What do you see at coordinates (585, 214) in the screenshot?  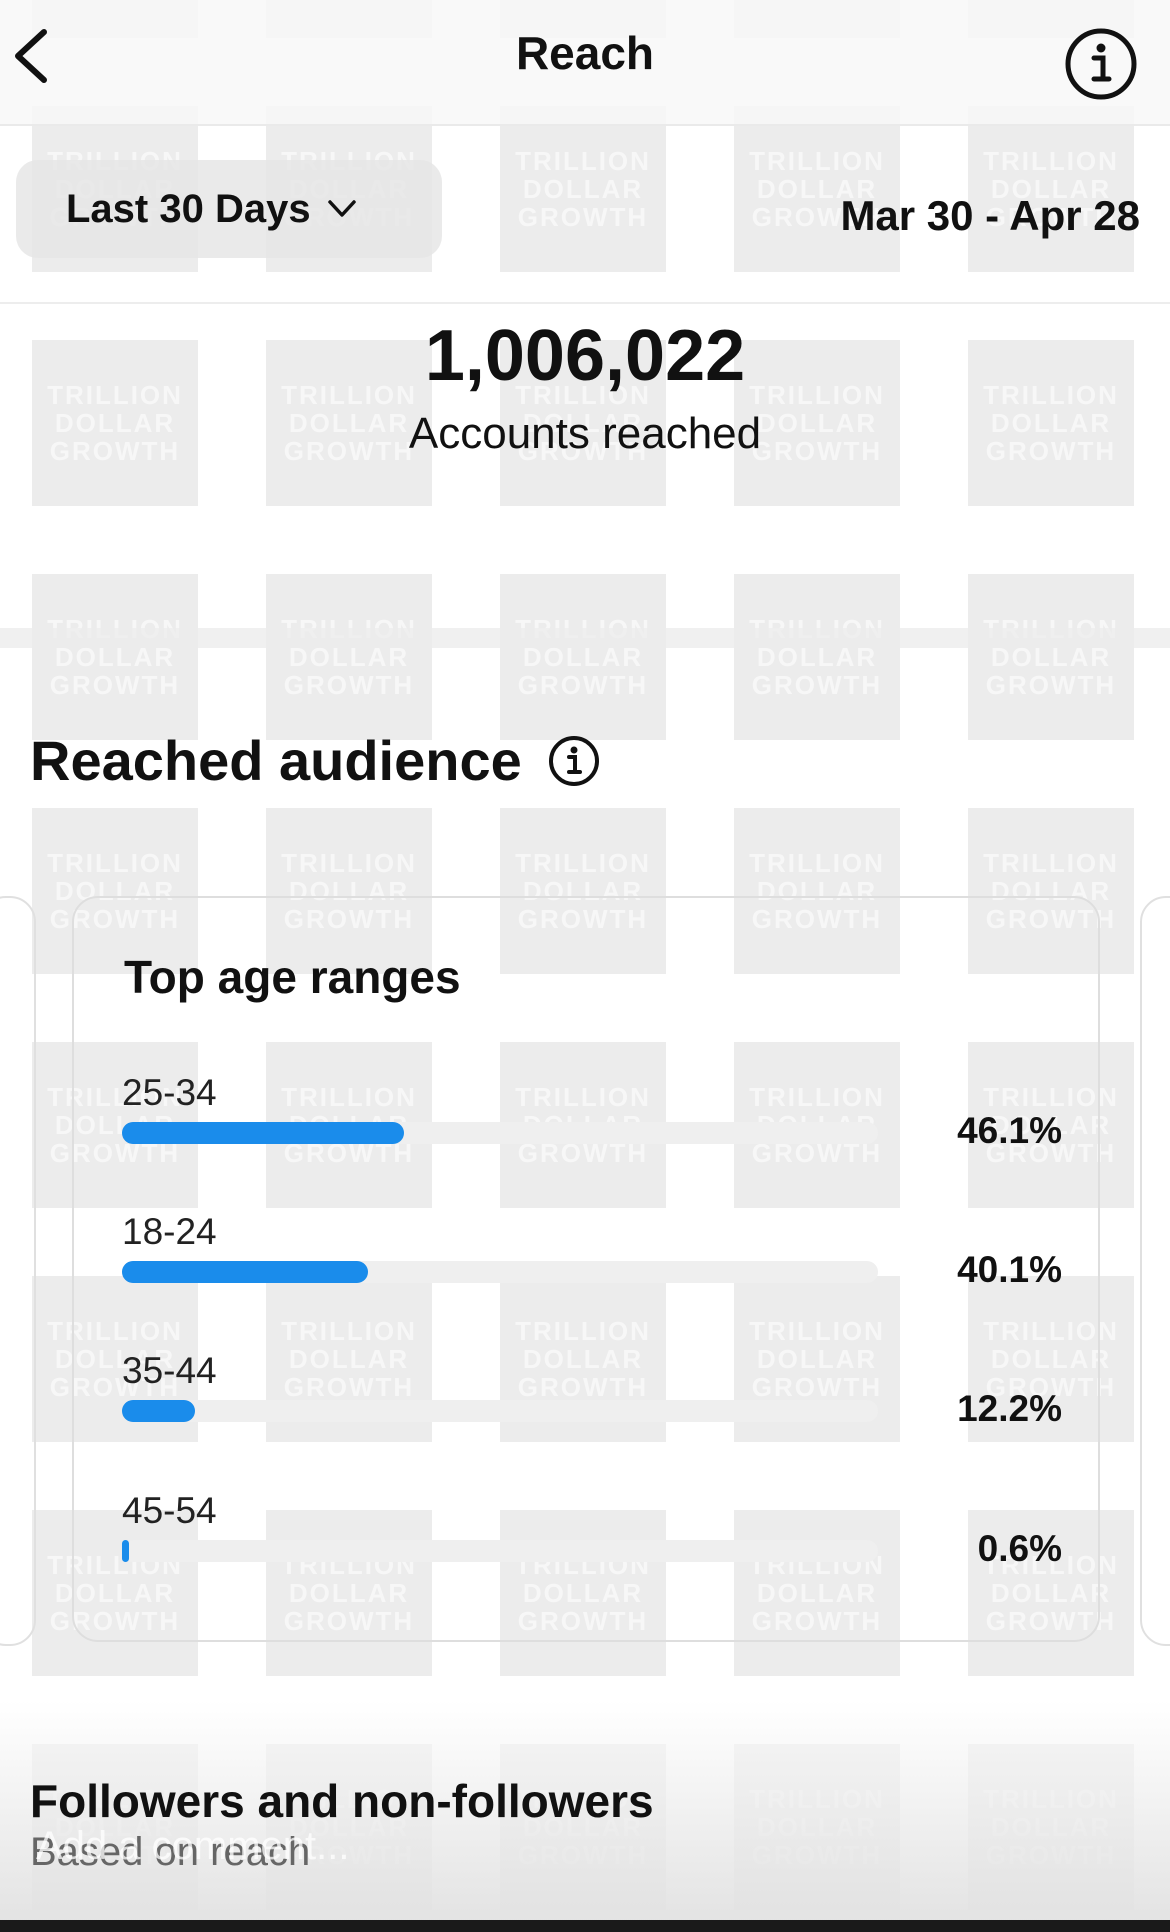 I see `filter-row: Last 30 Days Mar 30 - Apr 28` at bounding box center [585, 214].